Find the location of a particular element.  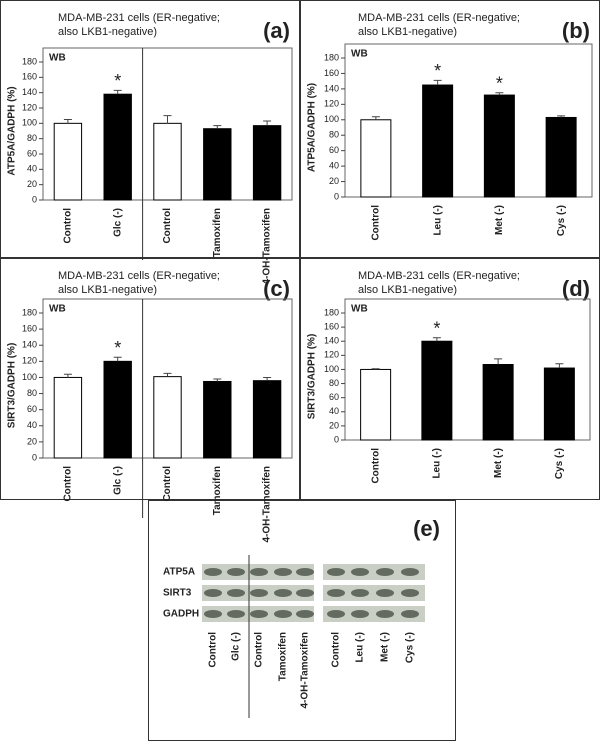

significance: * is located at coordinates (437, 71).